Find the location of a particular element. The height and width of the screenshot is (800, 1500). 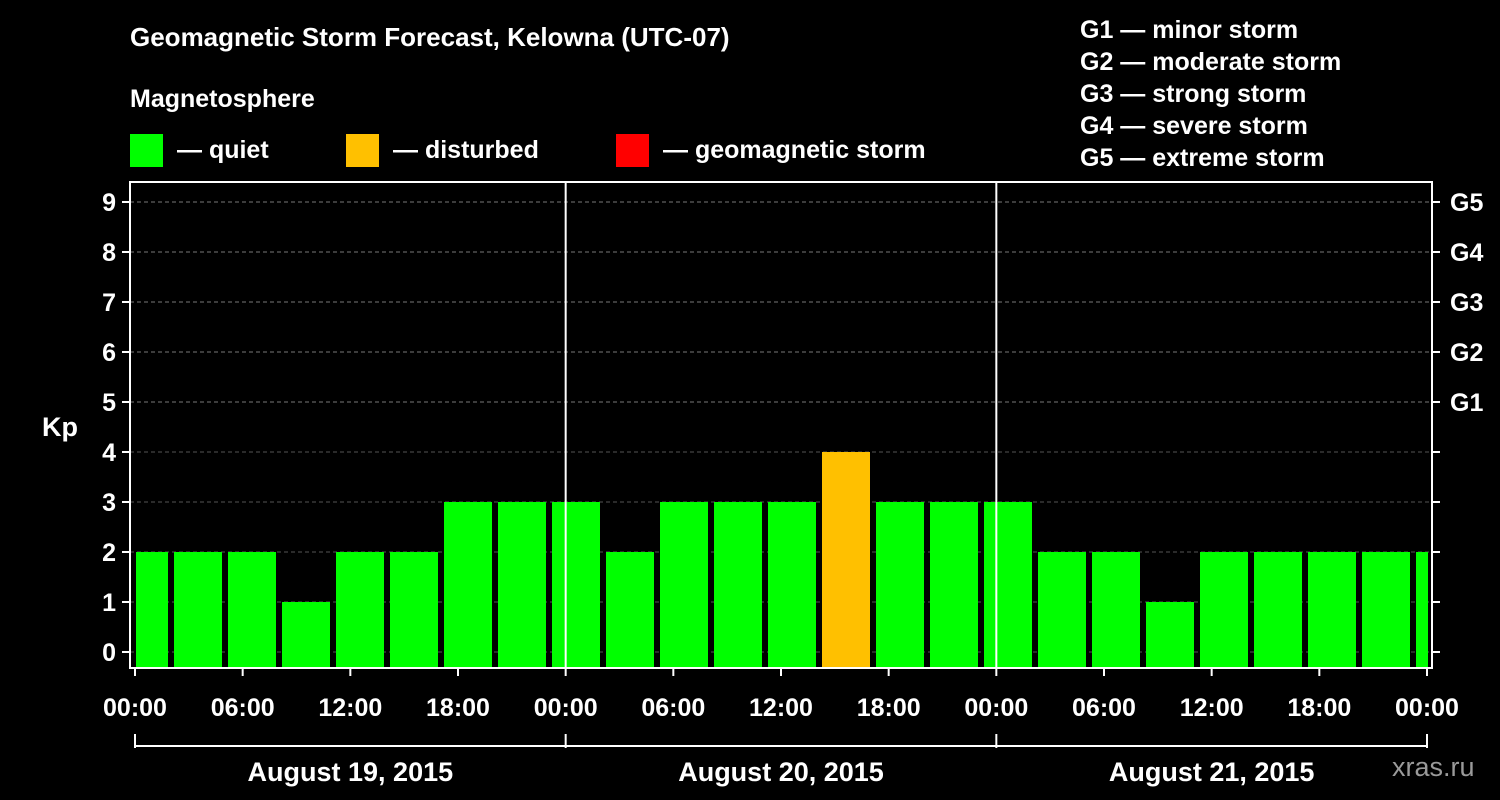

right-tick-label: G2 is located at coordinates (1466, 353).